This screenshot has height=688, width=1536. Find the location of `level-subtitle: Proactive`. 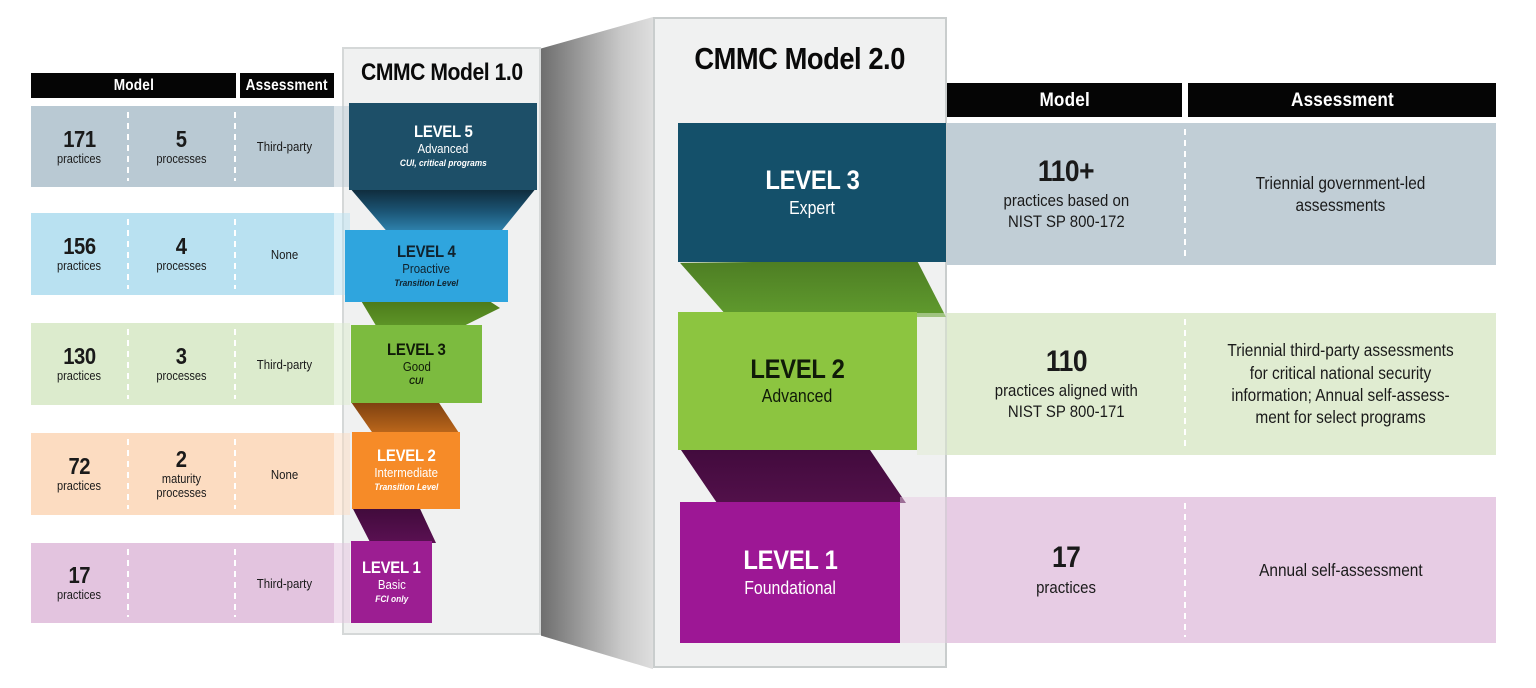

level-subtitle: Proactive is located at coordinates (426, 268).